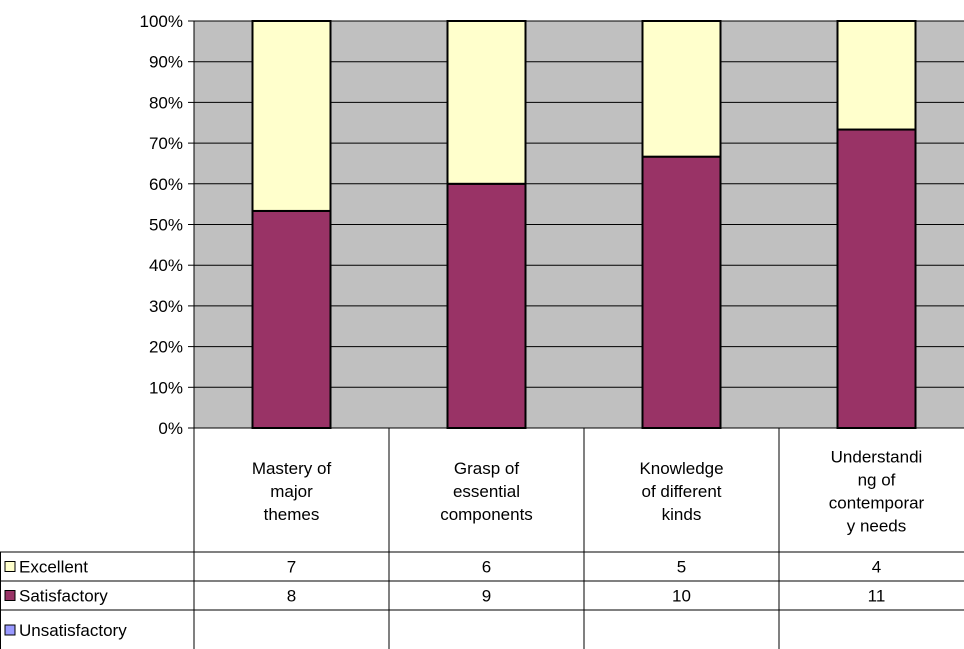 The image size is (964, 649). I want to click on x-category-label: Grasp of, so click(486, 468).